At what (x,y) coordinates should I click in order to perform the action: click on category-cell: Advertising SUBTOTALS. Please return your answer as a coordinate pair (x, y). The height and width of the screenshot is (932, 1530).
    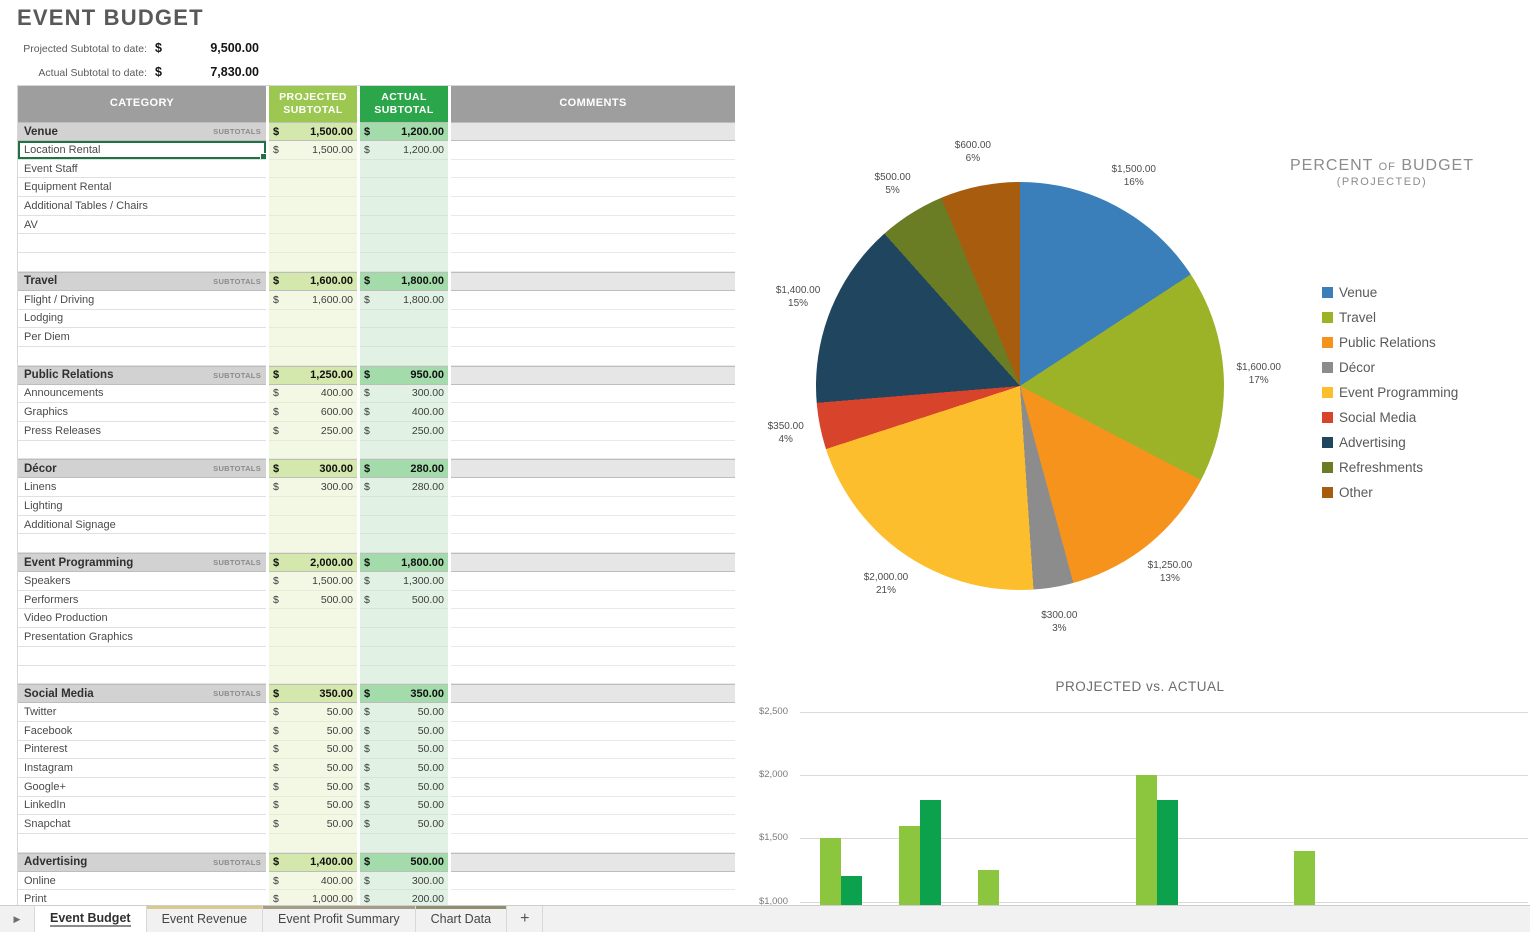
    Looking at the image, I should click on (142, 862).